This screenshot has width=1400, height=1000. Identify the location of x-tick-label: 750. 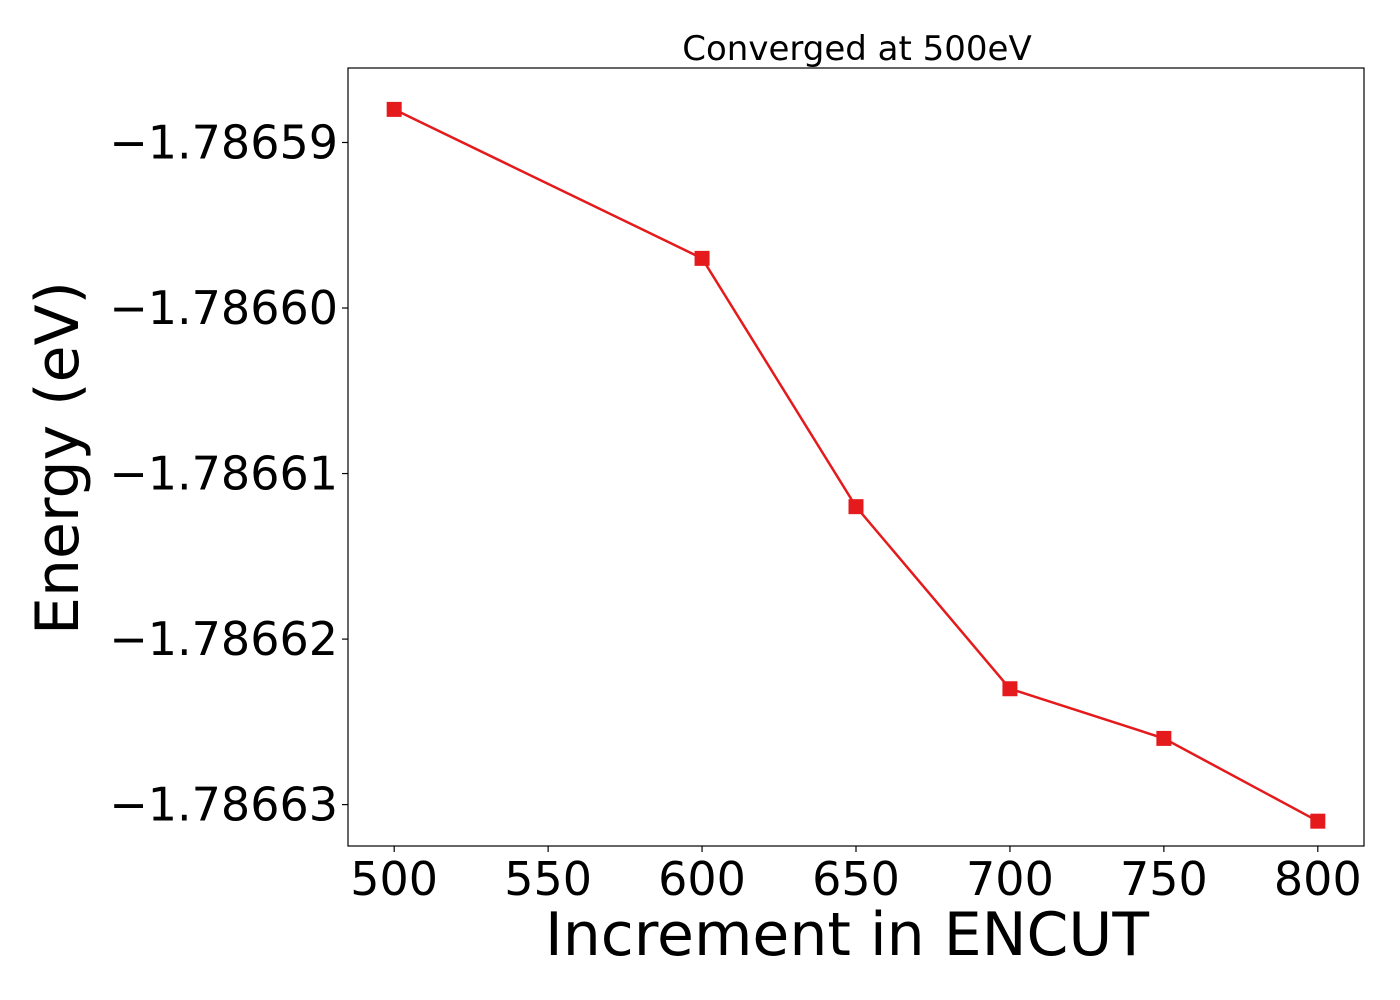
(1164, 879).